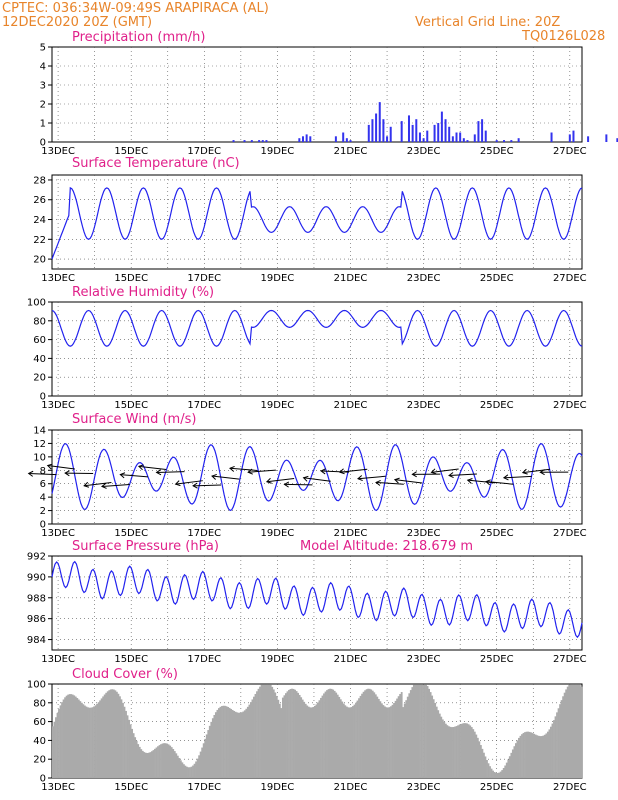 The width and height of the screenshot is (618, 800). What do you see at coordinates (36, 640) in the screenshot?
I see `y-tick-label: 984` at bounding box center [36, 640].